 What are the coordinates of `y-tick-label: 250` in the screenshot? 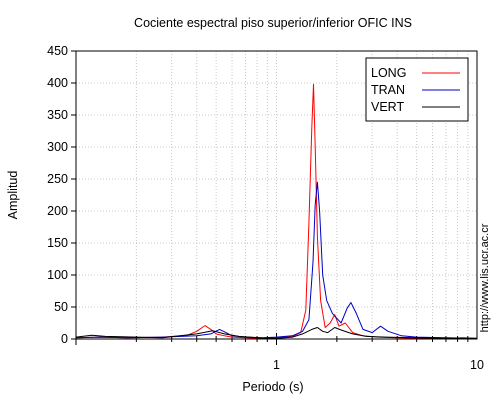 It's located at (57, 179).